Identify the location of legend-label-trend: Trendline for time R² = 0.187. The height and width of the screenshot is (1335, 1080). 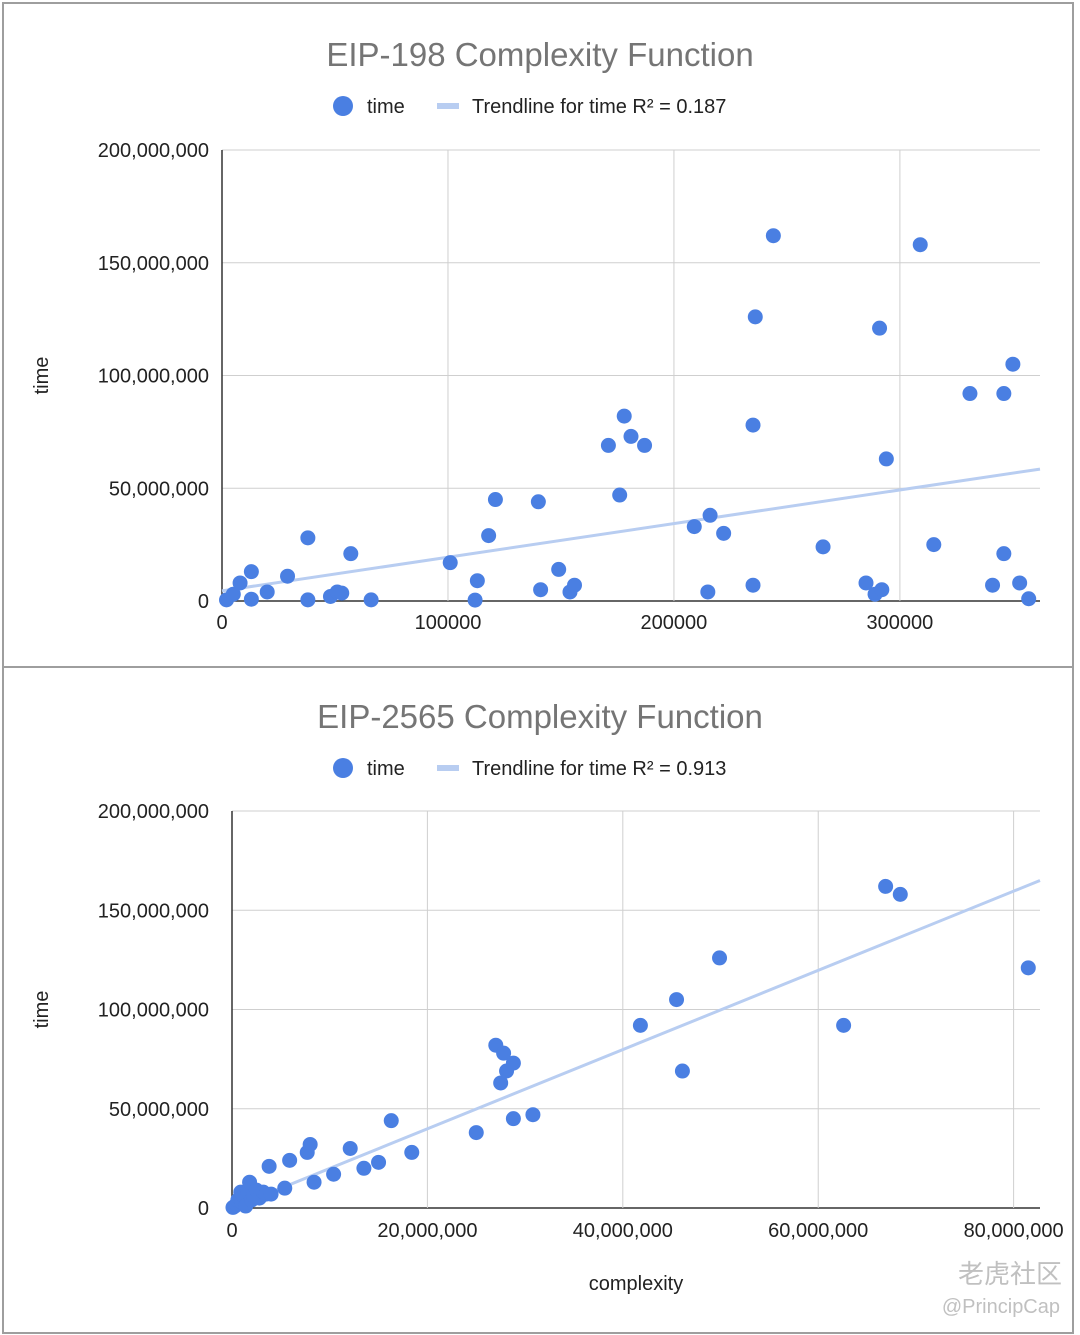
(599, 107).